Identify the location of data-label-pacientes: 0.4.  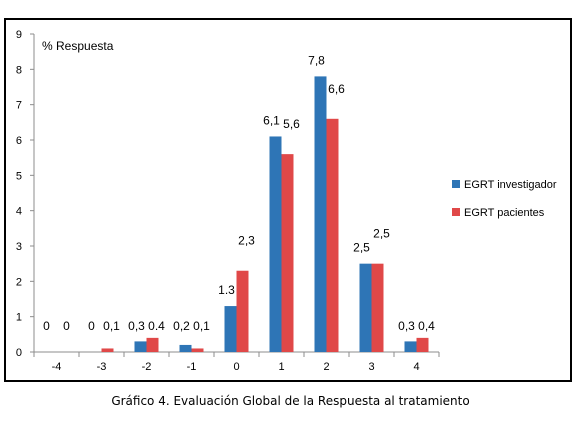
(156, 326).